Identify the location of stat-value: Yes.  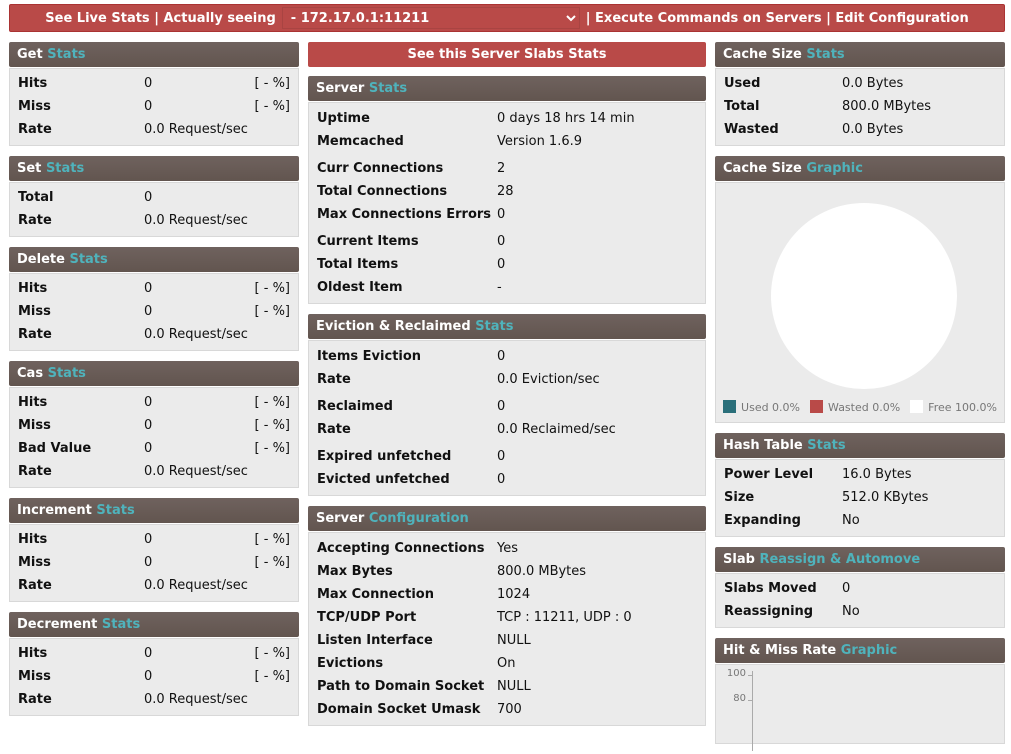
(507, 548).